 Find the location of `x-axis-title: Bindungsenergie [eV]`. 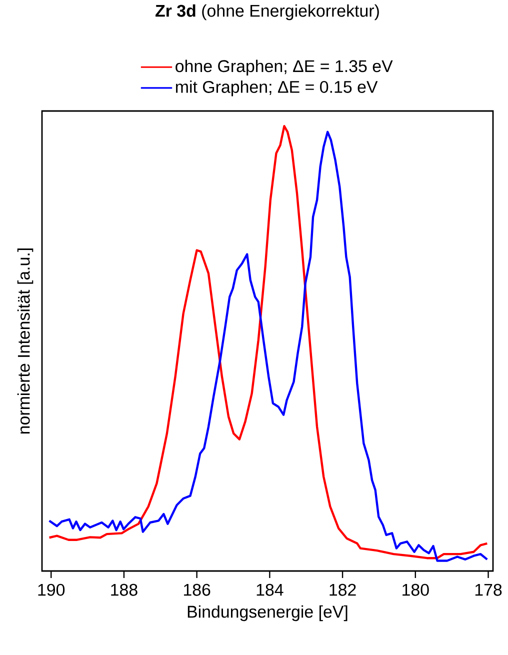

x-axis-title: Bindungsenergie [eV] is located at coordinates (268, 613).